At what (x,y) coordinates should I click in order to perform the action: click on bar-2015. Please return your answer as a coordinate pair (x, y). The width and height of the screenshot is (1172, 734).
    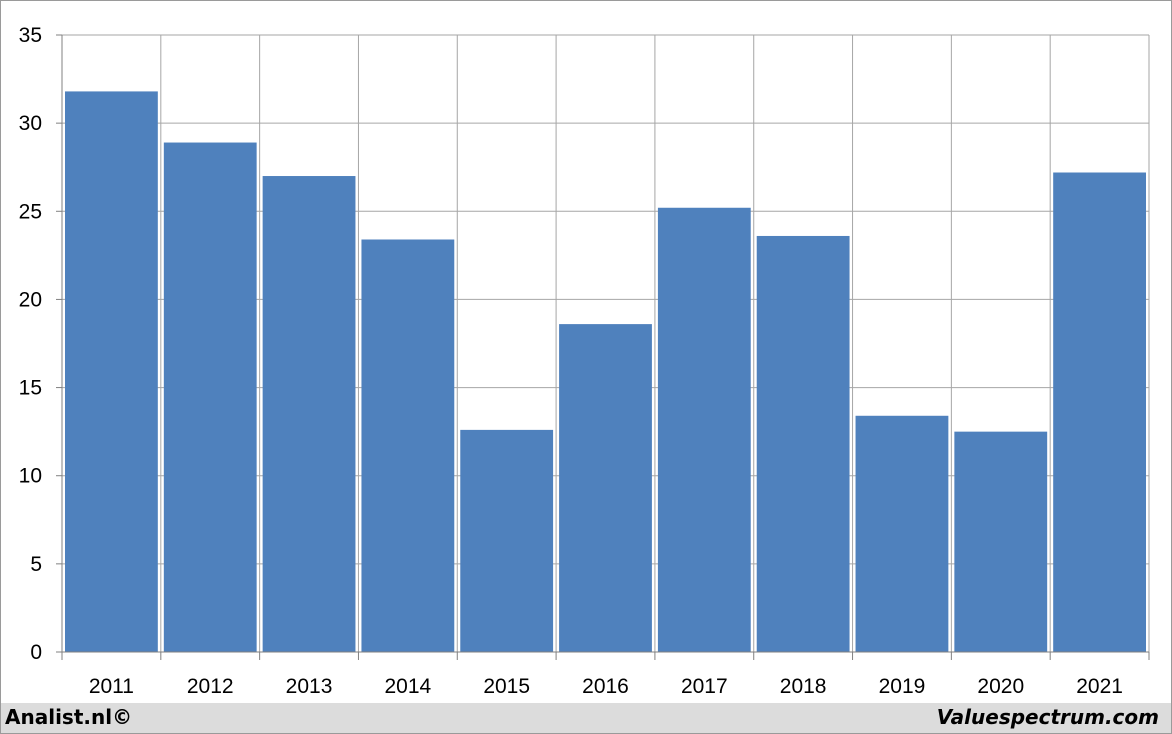
    Looking at the image, I should click on (507, 540).